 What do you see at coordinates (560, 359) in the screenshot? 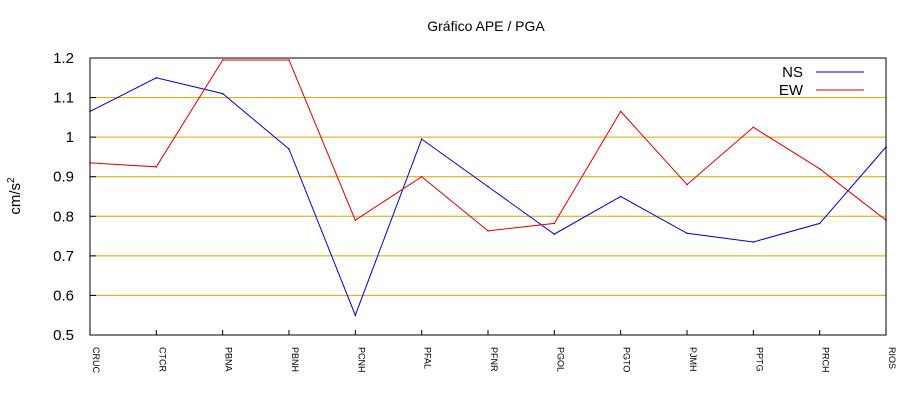
I see `x-tick-label-7: PGOL` at bounding box center [560, 359].